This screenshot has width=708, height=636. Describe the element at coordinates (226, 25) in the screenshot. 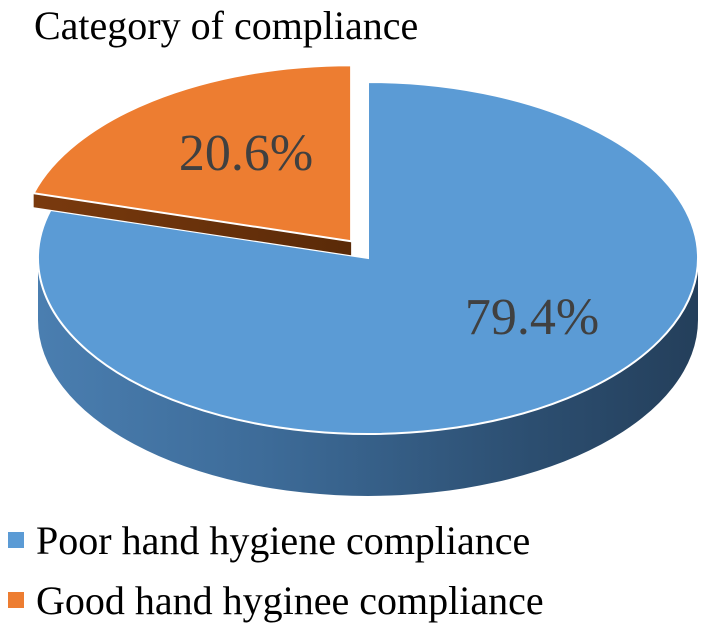

I see `chart-title: Category of compliance` at that location.